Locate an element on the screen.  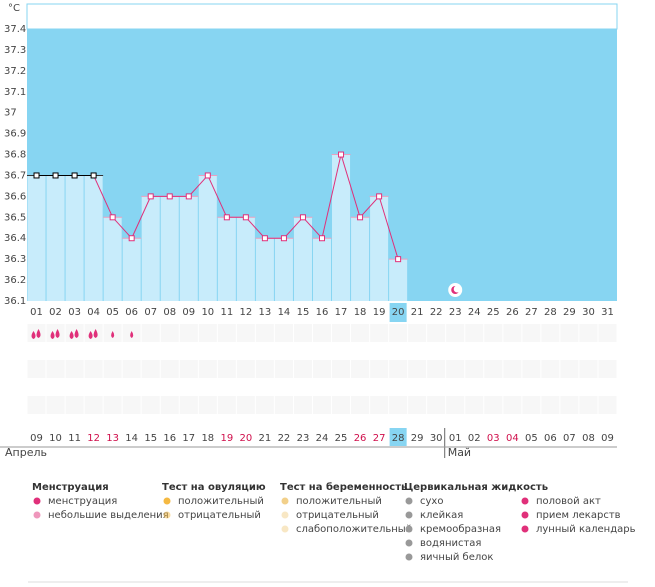
calendar-date: 05 is located at coordinates (531, 438).